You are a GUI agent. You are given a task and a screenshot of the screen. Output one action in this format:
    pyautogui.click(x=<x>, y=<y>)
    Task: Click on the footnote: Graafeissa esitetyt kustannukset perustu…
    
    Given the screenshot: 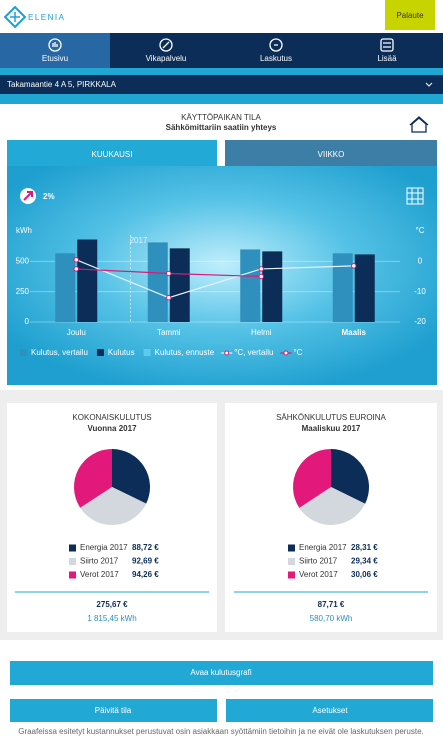 What is the action you would take?
    pyautogui.click(x=221, y=731)
    